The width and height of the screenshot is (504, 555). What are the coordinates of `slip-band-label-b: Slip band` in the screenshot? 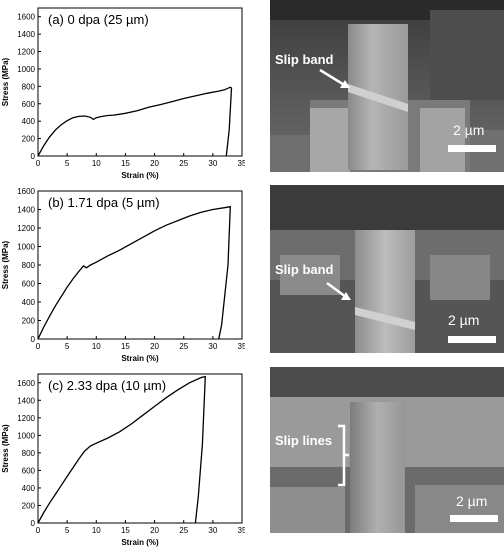 It's located at (304, 269).